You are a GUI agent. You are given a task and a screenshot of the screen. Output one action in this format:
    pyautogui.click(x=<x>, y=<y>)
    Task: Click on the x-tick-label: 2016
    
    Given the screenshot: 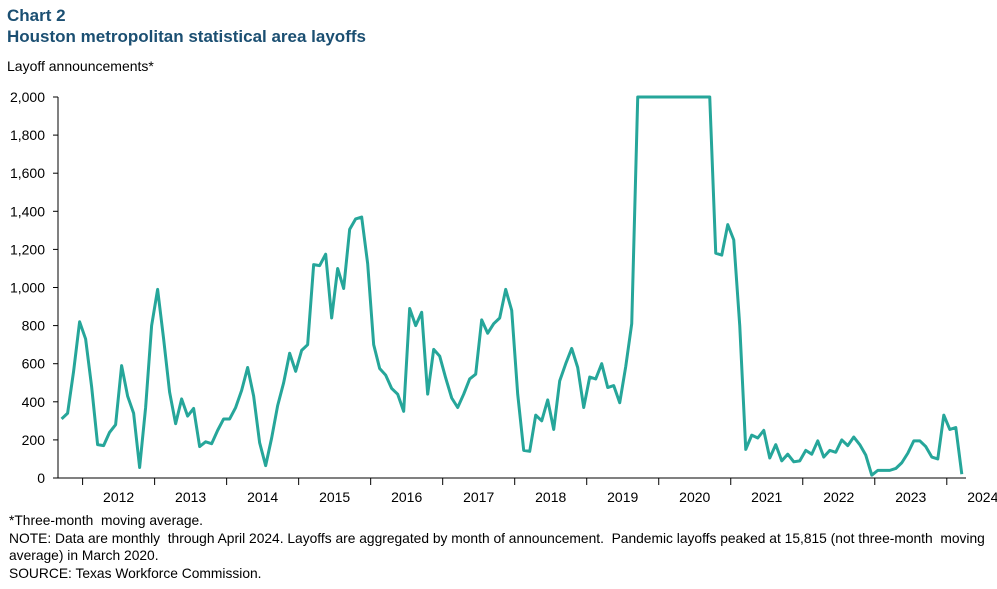 What is the action you would take?
    pyautogui.click(x=406, y=497)
    